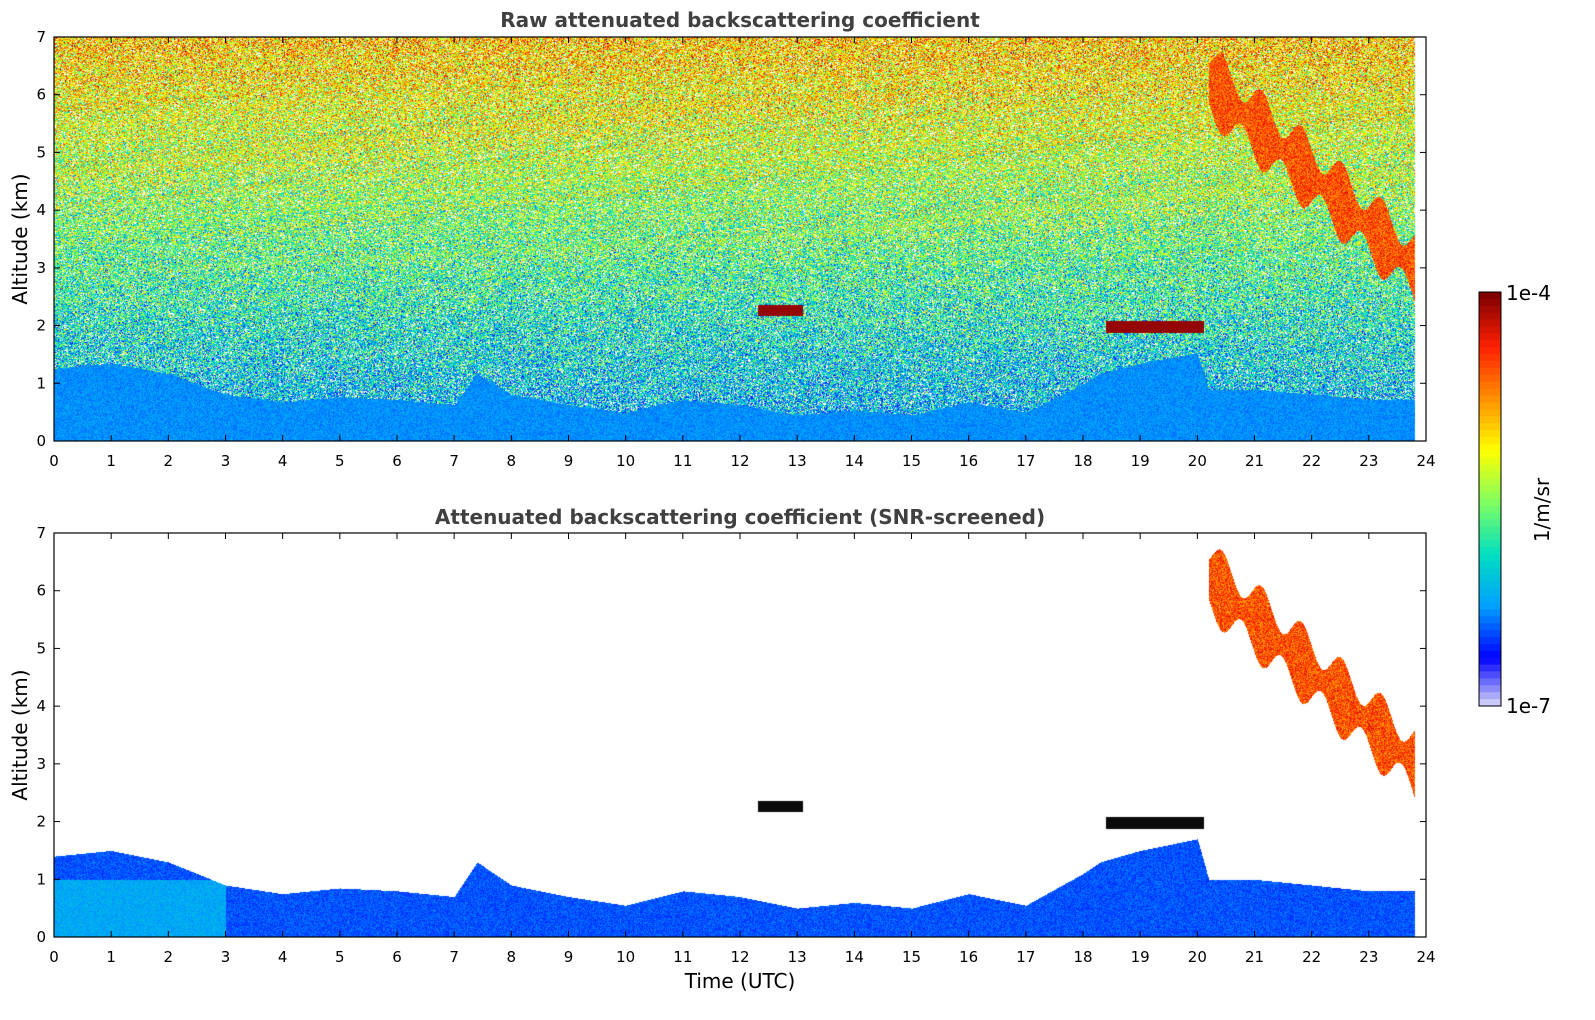 The image size is (1595, 1020). I want to click on y-tick-label: 0, so click(41, 441).